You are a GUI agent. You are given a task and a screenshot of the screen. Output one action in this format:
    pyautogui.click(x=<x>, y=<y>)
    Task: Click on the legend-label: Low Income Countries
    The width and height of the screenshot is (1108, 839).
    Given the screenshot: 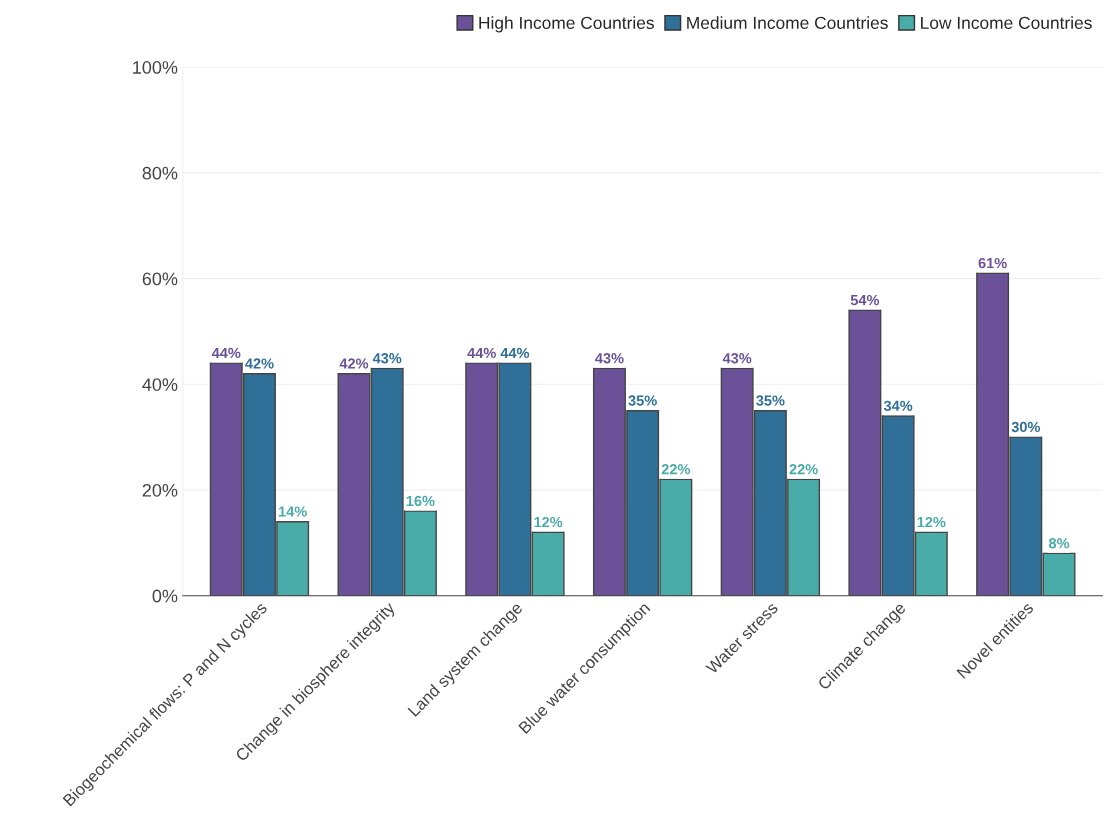 What is the action you would take?
    pyautogui.click(x=1006, y=22)
    